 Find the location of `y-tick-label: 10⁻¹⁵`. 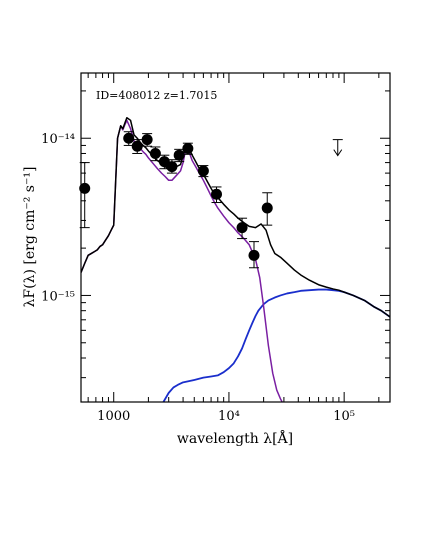

y-tick-label: 10⁻¹⁵ is located at coordinates (58, 296).